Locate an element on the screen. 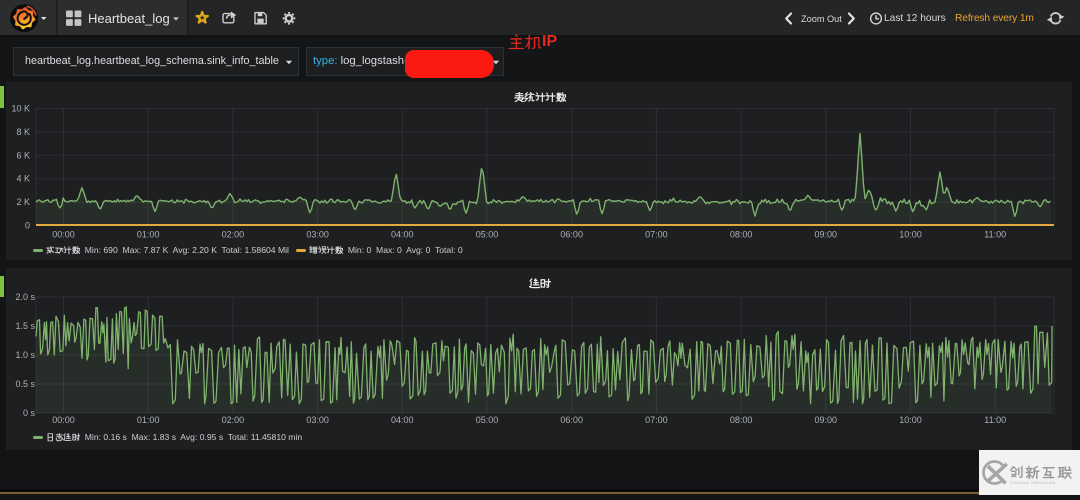 This screenshot has width=1080, height=500. svg-text: 4 K is located at coordinates (23, 179).